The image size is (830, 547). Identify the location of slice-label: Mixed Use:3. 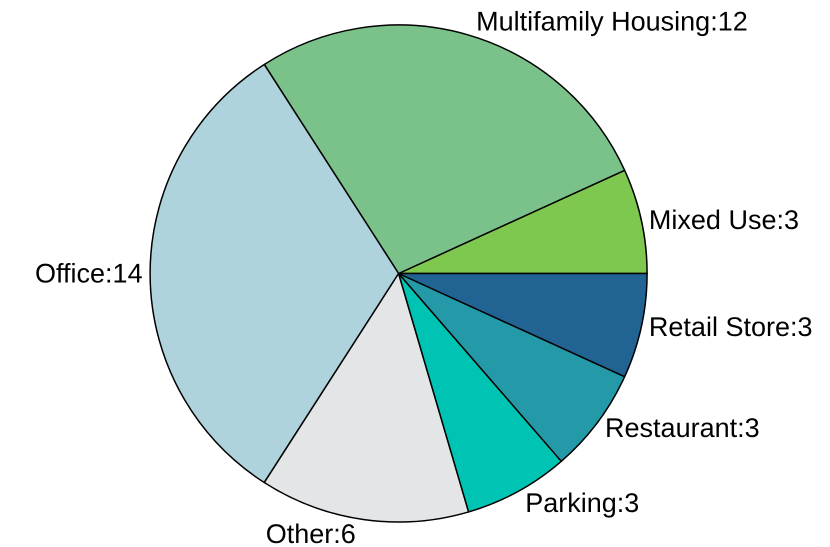
(723, 220).